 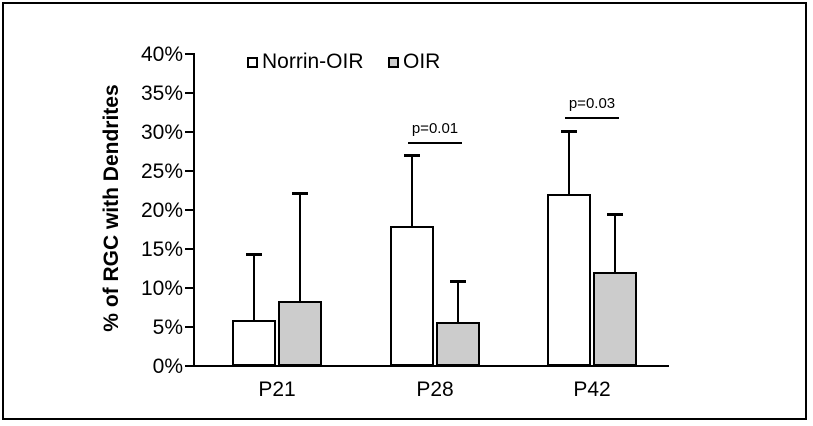 I want to click on bar-oir-p21, so click(x=300, y=333).